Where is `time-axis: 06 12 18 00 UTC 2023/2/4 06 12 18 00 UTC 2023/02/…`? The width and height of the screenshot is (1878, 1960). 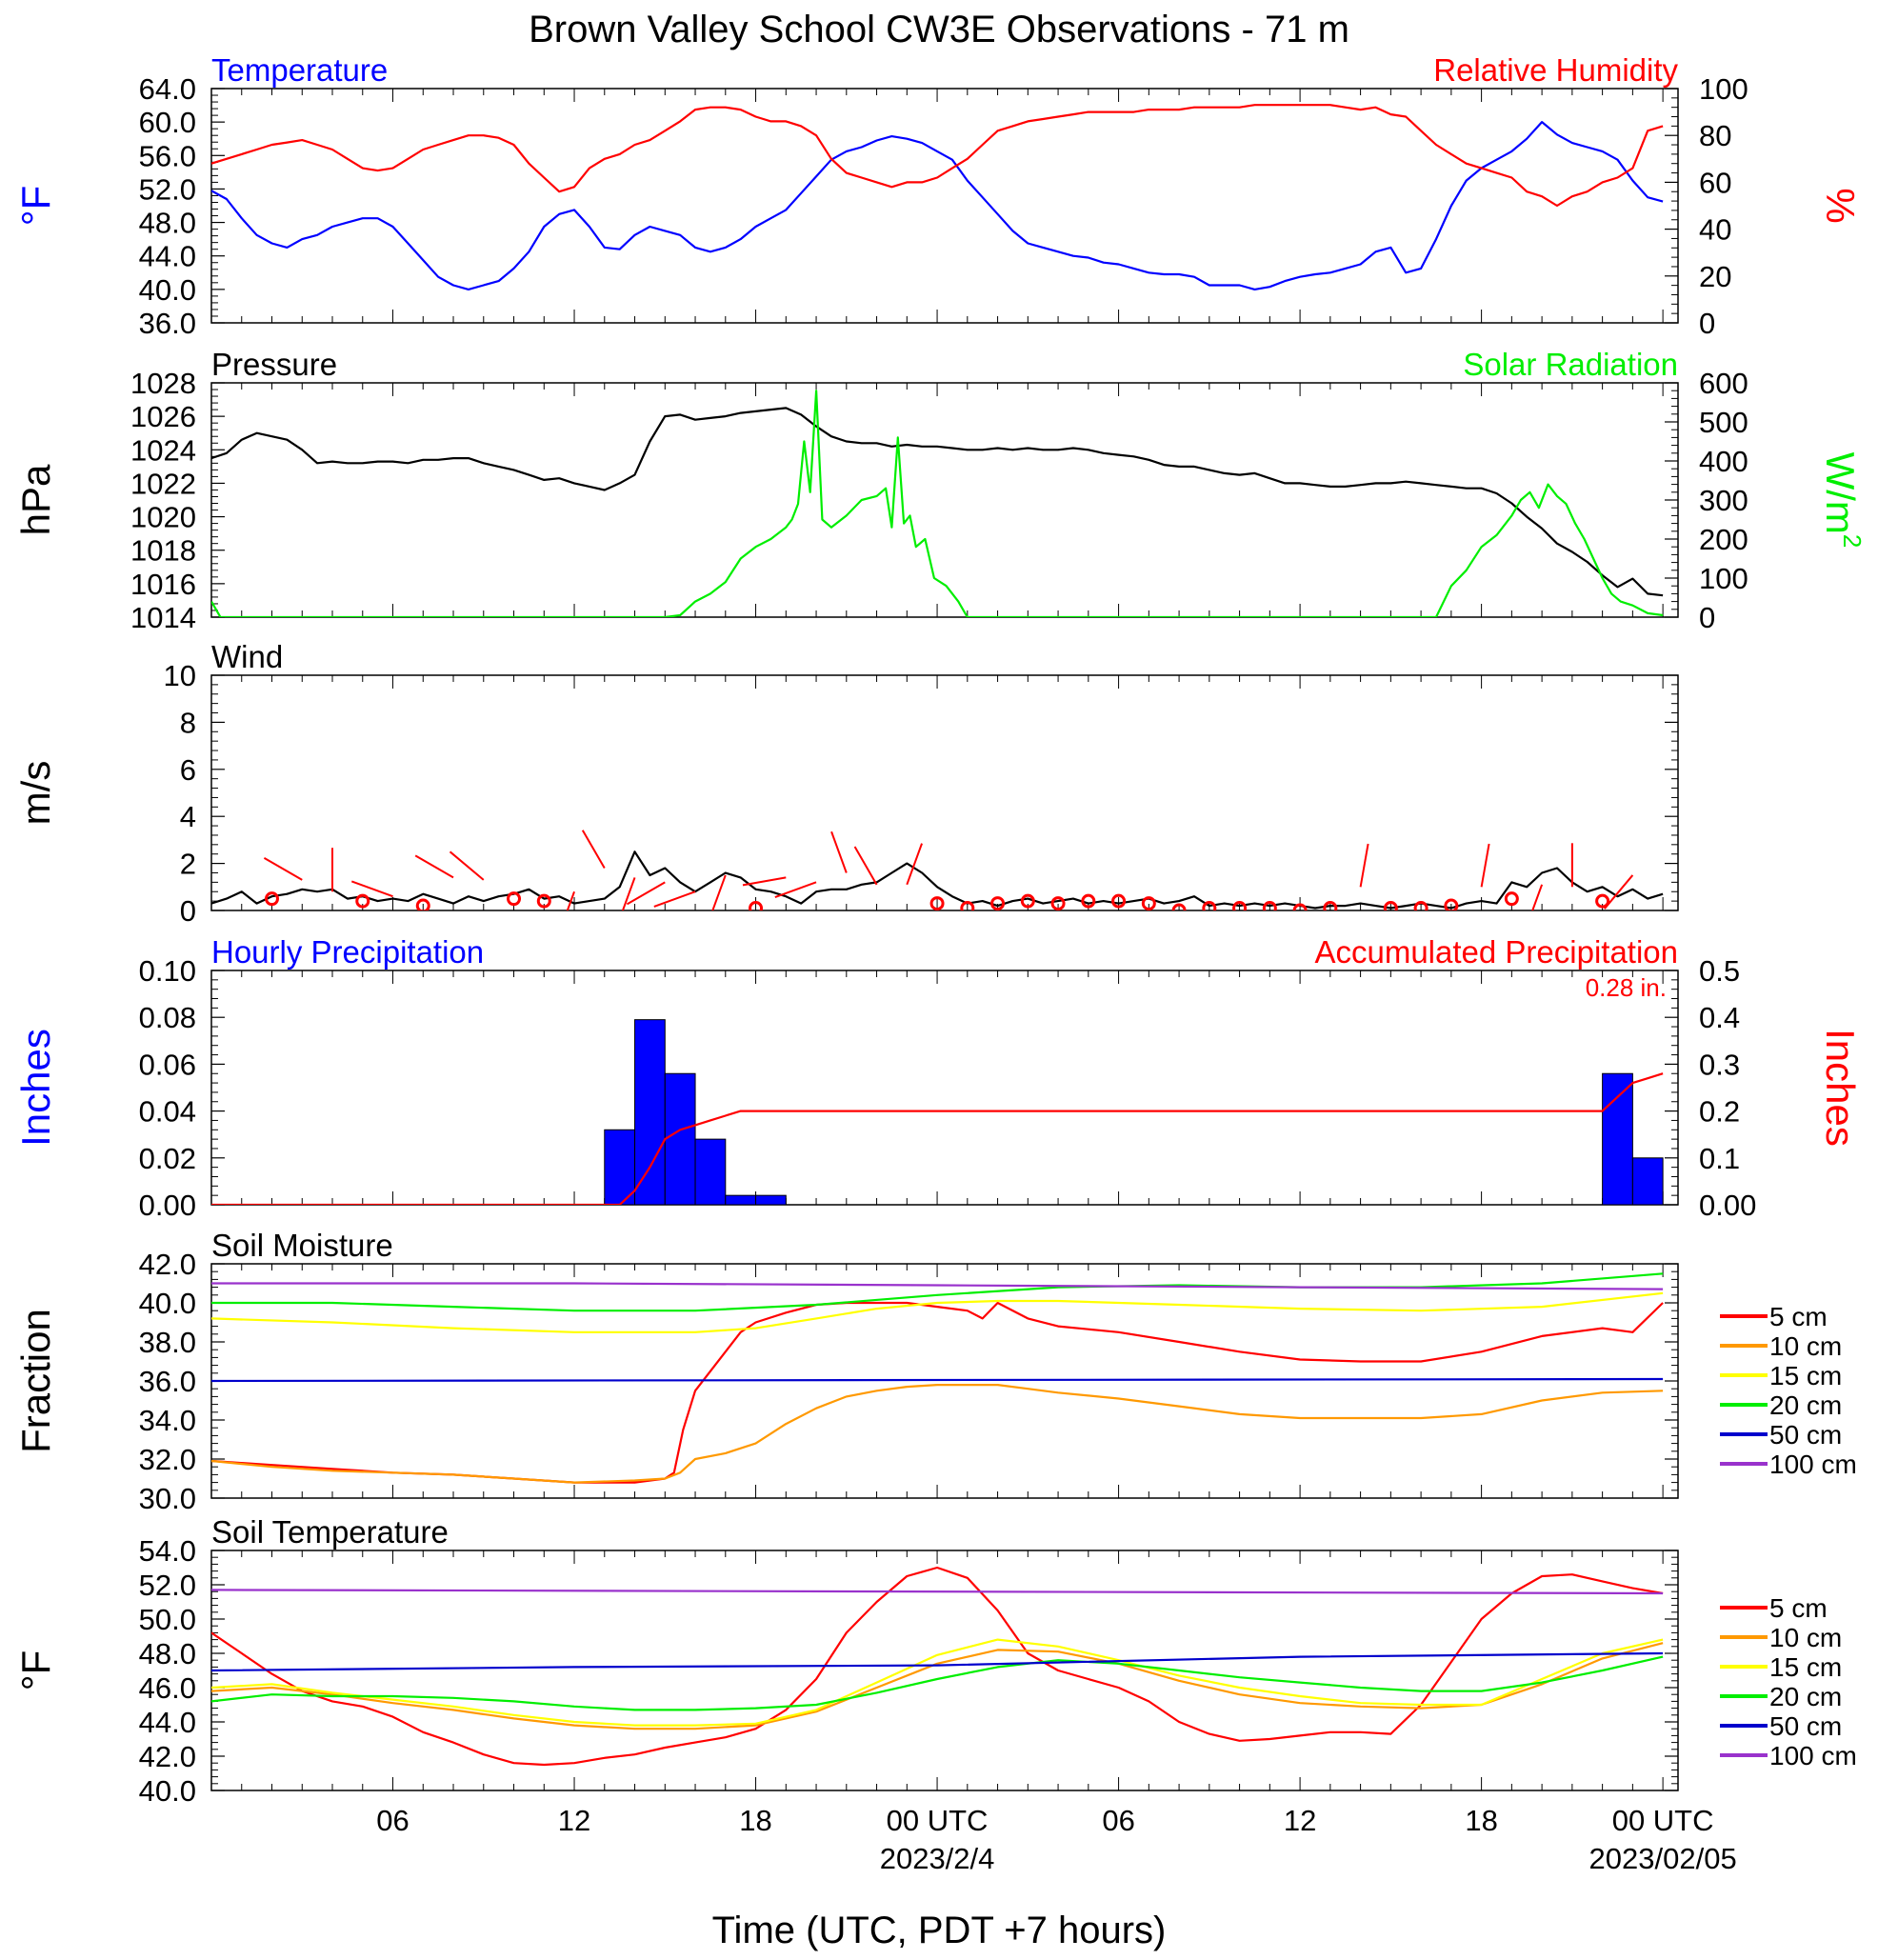 time-axis: 06 12 18 00 UTC 2023/2/4 06 12 18 00 UTC 2023/02/… is located at coordinates (1056, 1839).